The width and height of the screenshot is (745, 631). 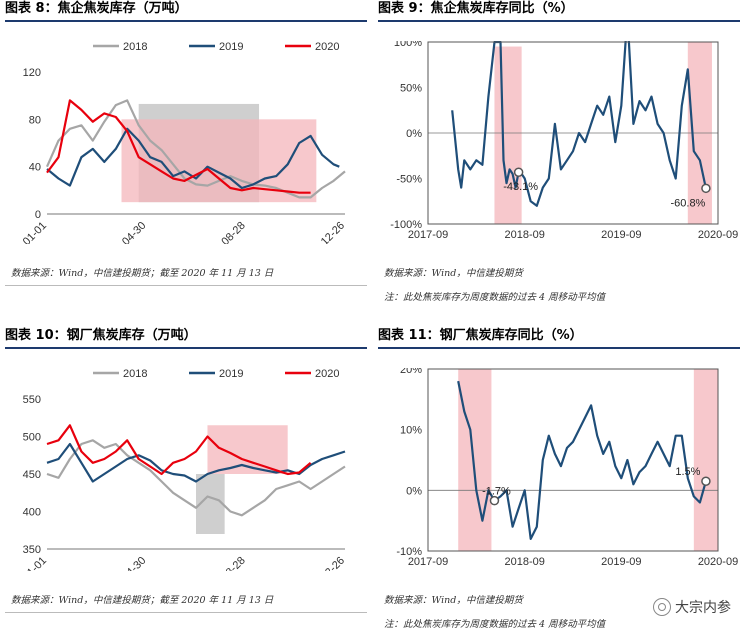 I want to click on y-tick-label: -50%, so click(x=409, y=180).